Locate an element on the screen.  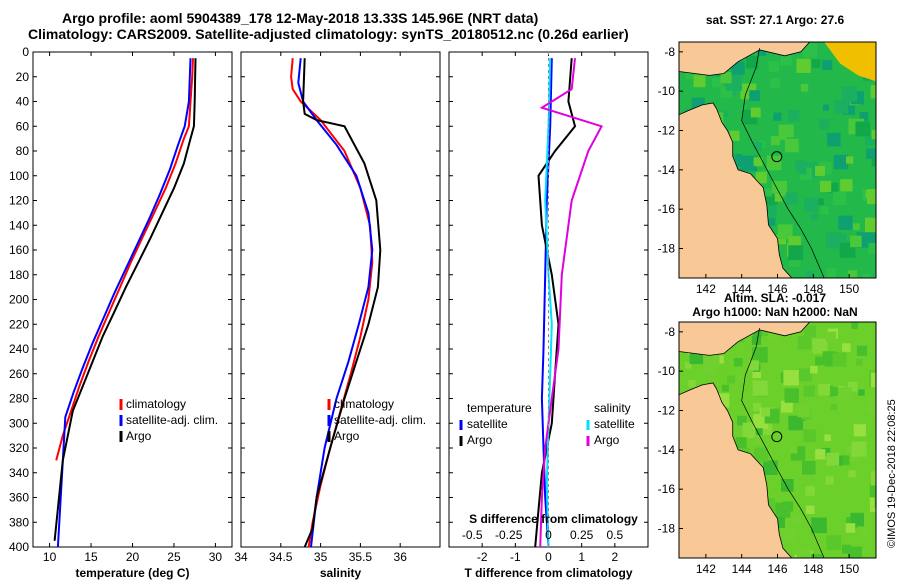
y-tick-label: 220 is located at coordinates (19, 324).